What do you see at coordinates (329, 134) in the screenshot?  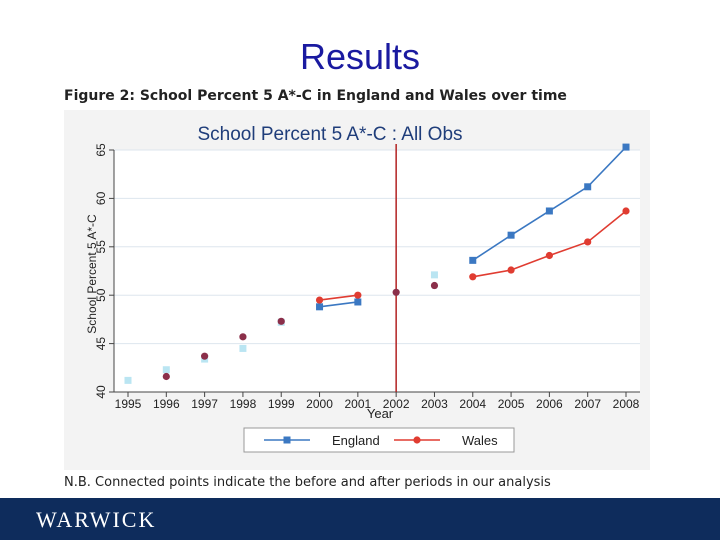 I see `chart-title: School Percent 5 A*-C : All Obs` at bounding box center [329, 134].